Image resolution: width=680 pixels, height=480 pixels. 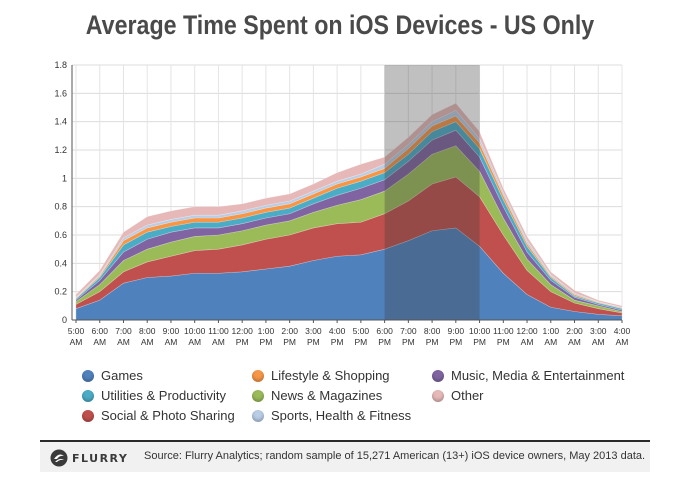 What do you see at coordinates (330, 375) in the screenshot?
I see `legend-label: Lifestyle & Shopping` at bounding box center [330, 375].